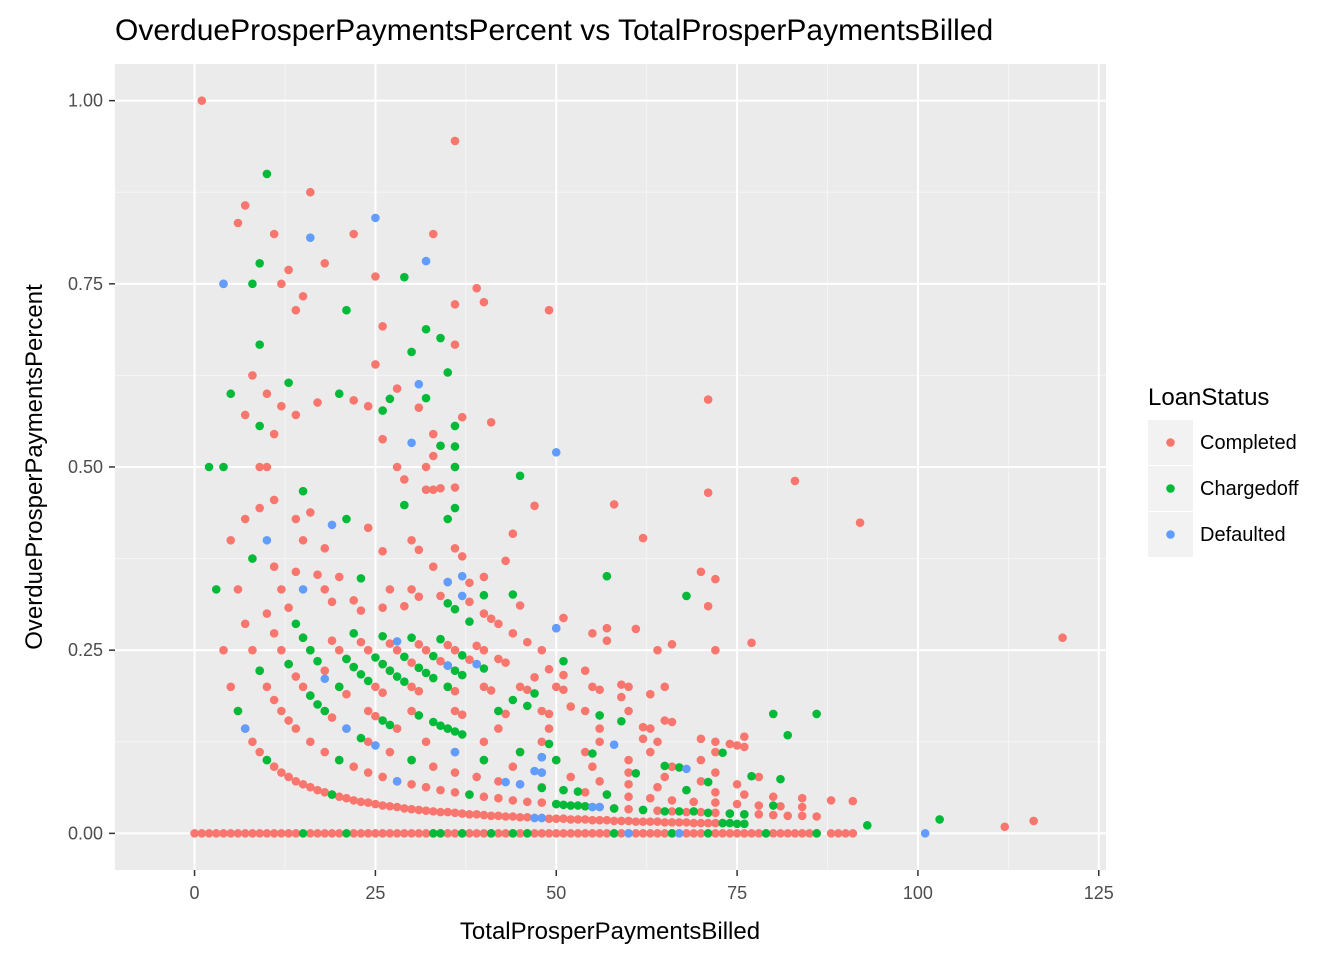 The width and height of the screenshot is (1344, 960). What do you see at coordinates (85, 467) in the screenshot?
I see `y-tick-label: 0.50` at bounding box center [85, 467].